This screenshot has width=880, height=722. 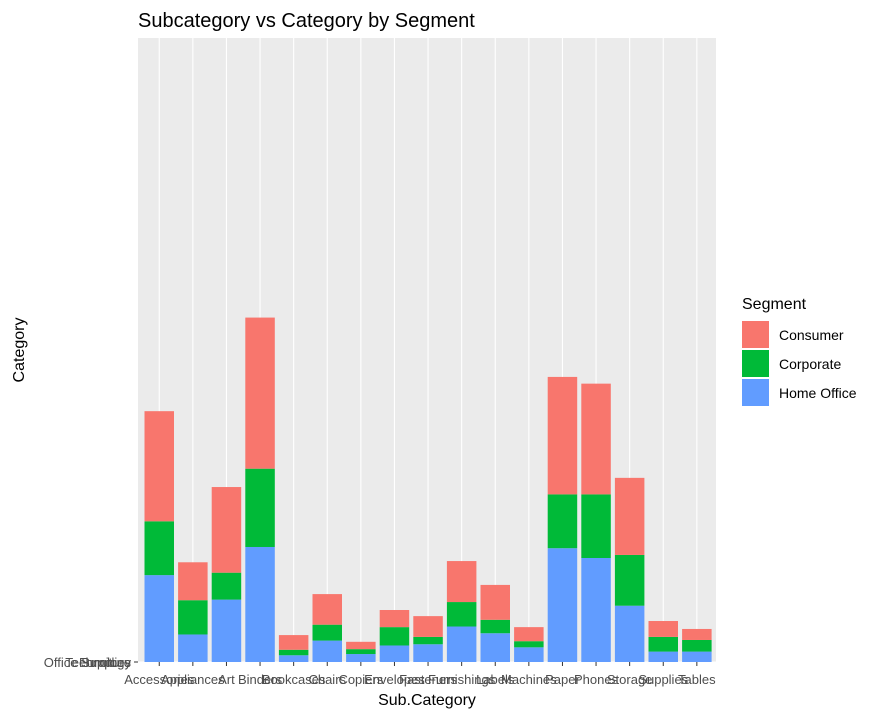 What do you see at coordinates (105, 662) in the screenshot?
I see `y-tick-label: Furniture` at bounding box center [105, 662].